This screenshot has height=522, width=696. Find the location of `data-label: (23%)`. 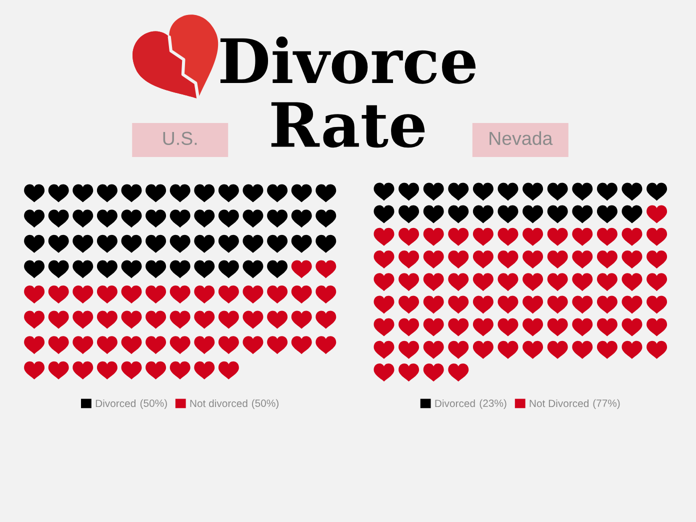

data-label: (23%) is located at coordinates (493, 404).